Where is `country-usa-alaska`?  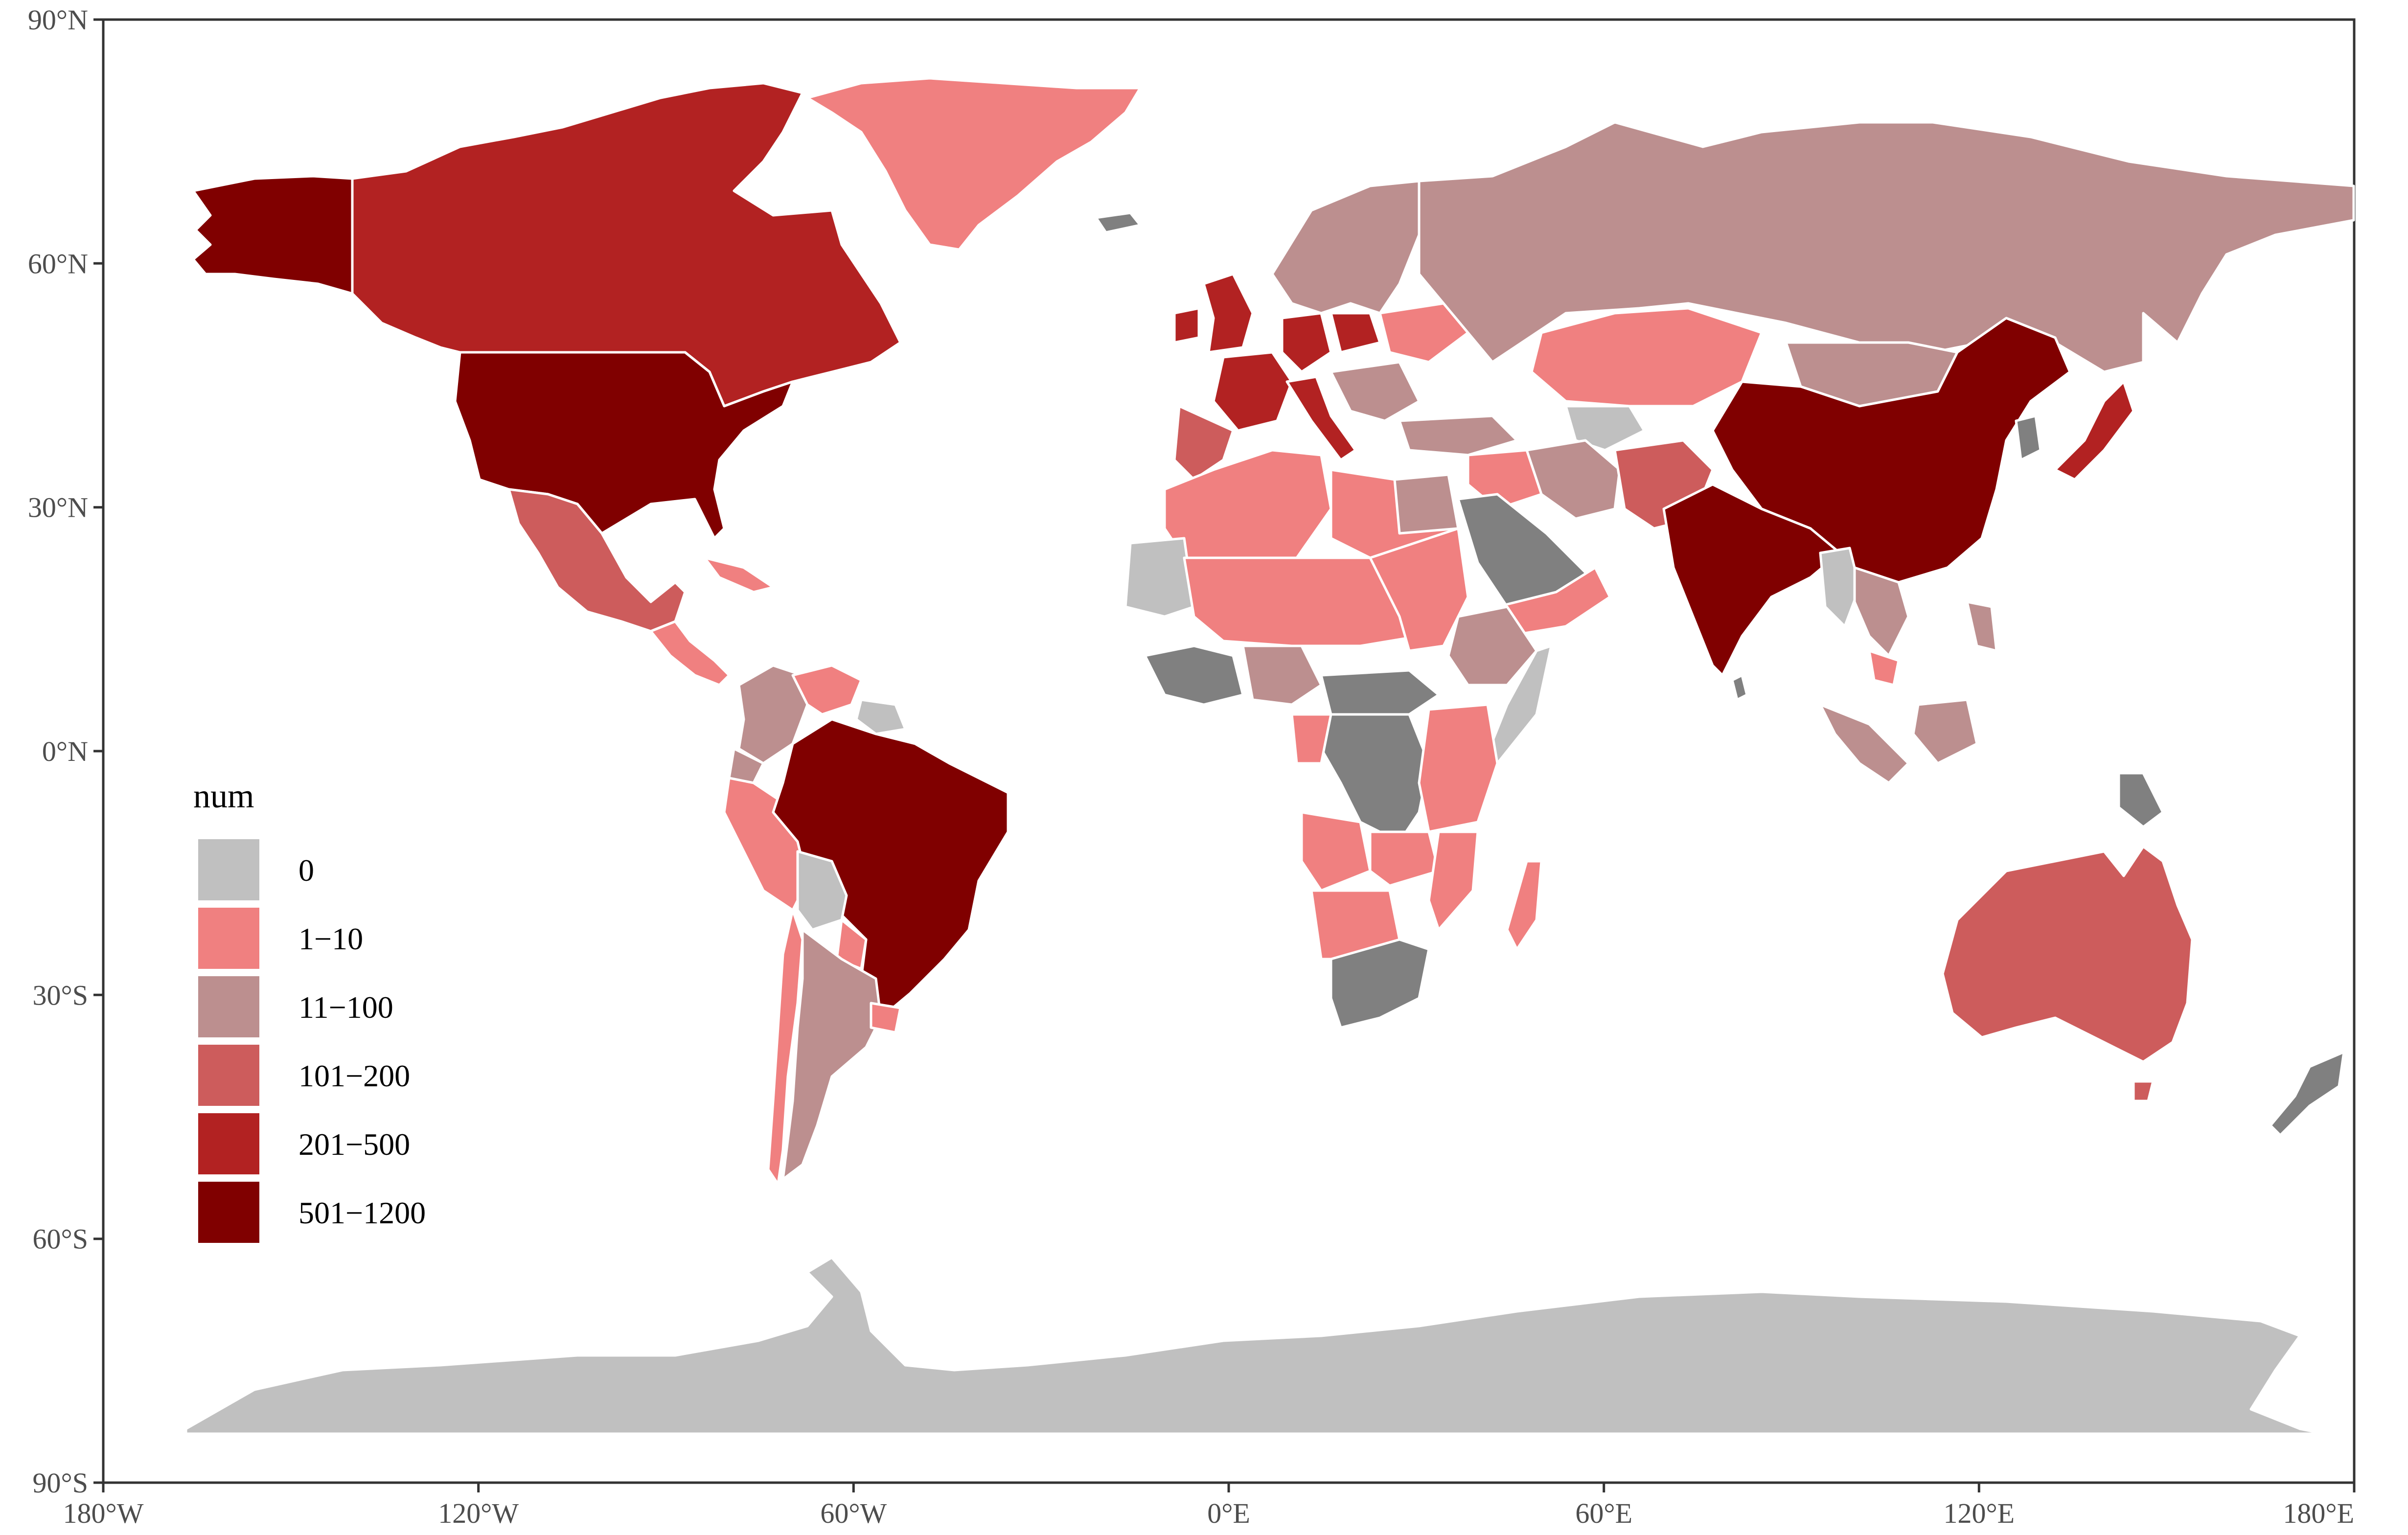
country-usa-alaska is located at coordinates (273, 235).